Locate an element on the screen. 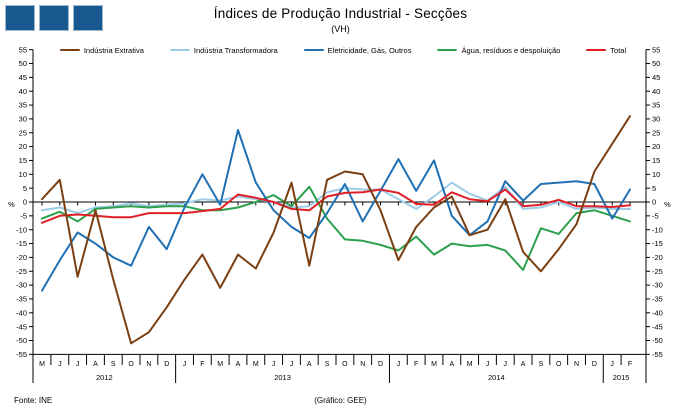 The width and height of the screenshot is (681, 416). legend-item: Água, resíduos e despoluição is located at coordinates (498, 50).